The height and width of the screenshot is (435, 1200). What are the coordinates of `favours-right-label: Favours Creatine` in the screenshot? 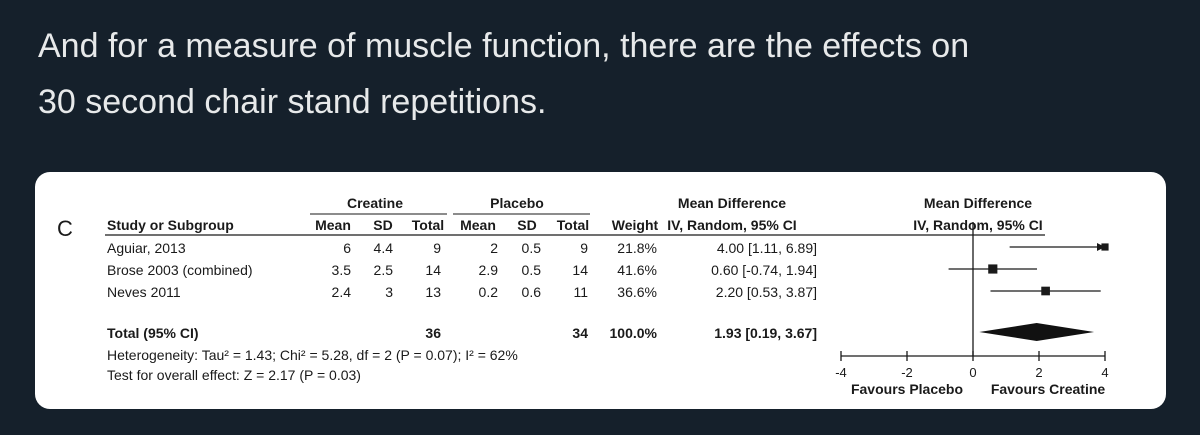 It's located at (1048, 389).